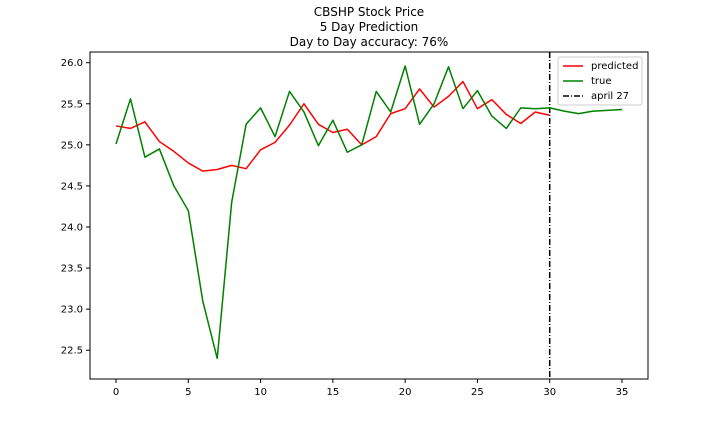  Describe the element at coordinates (610, 96) in the screenshot. I see `legend-label-vline: april 27` at that location.